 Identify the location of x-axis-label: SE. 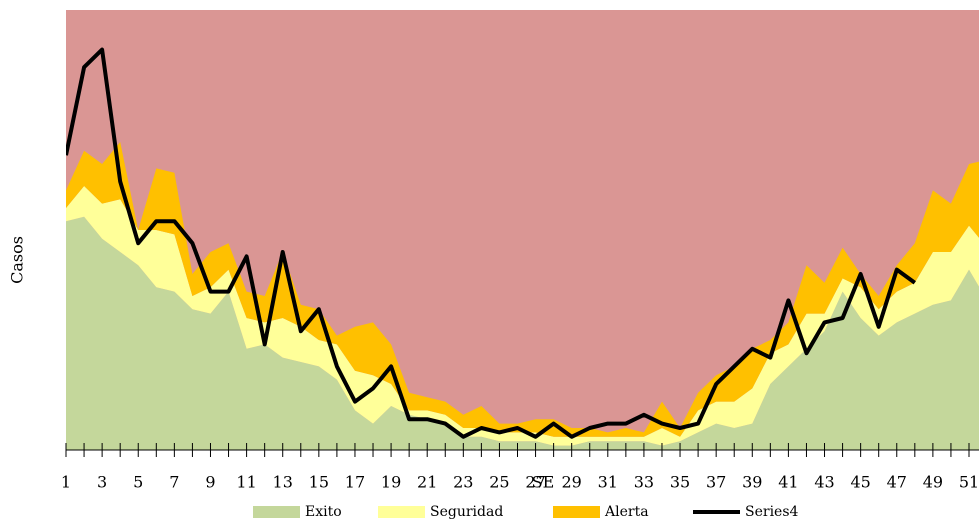
(543, 482).